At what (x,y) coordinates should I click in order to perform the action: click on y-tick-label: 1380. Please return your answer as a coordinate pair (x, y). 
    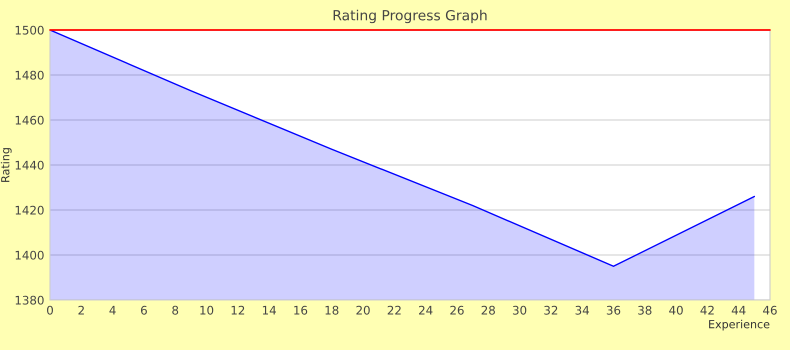
    Looking at the image, I should click on (30, 300).